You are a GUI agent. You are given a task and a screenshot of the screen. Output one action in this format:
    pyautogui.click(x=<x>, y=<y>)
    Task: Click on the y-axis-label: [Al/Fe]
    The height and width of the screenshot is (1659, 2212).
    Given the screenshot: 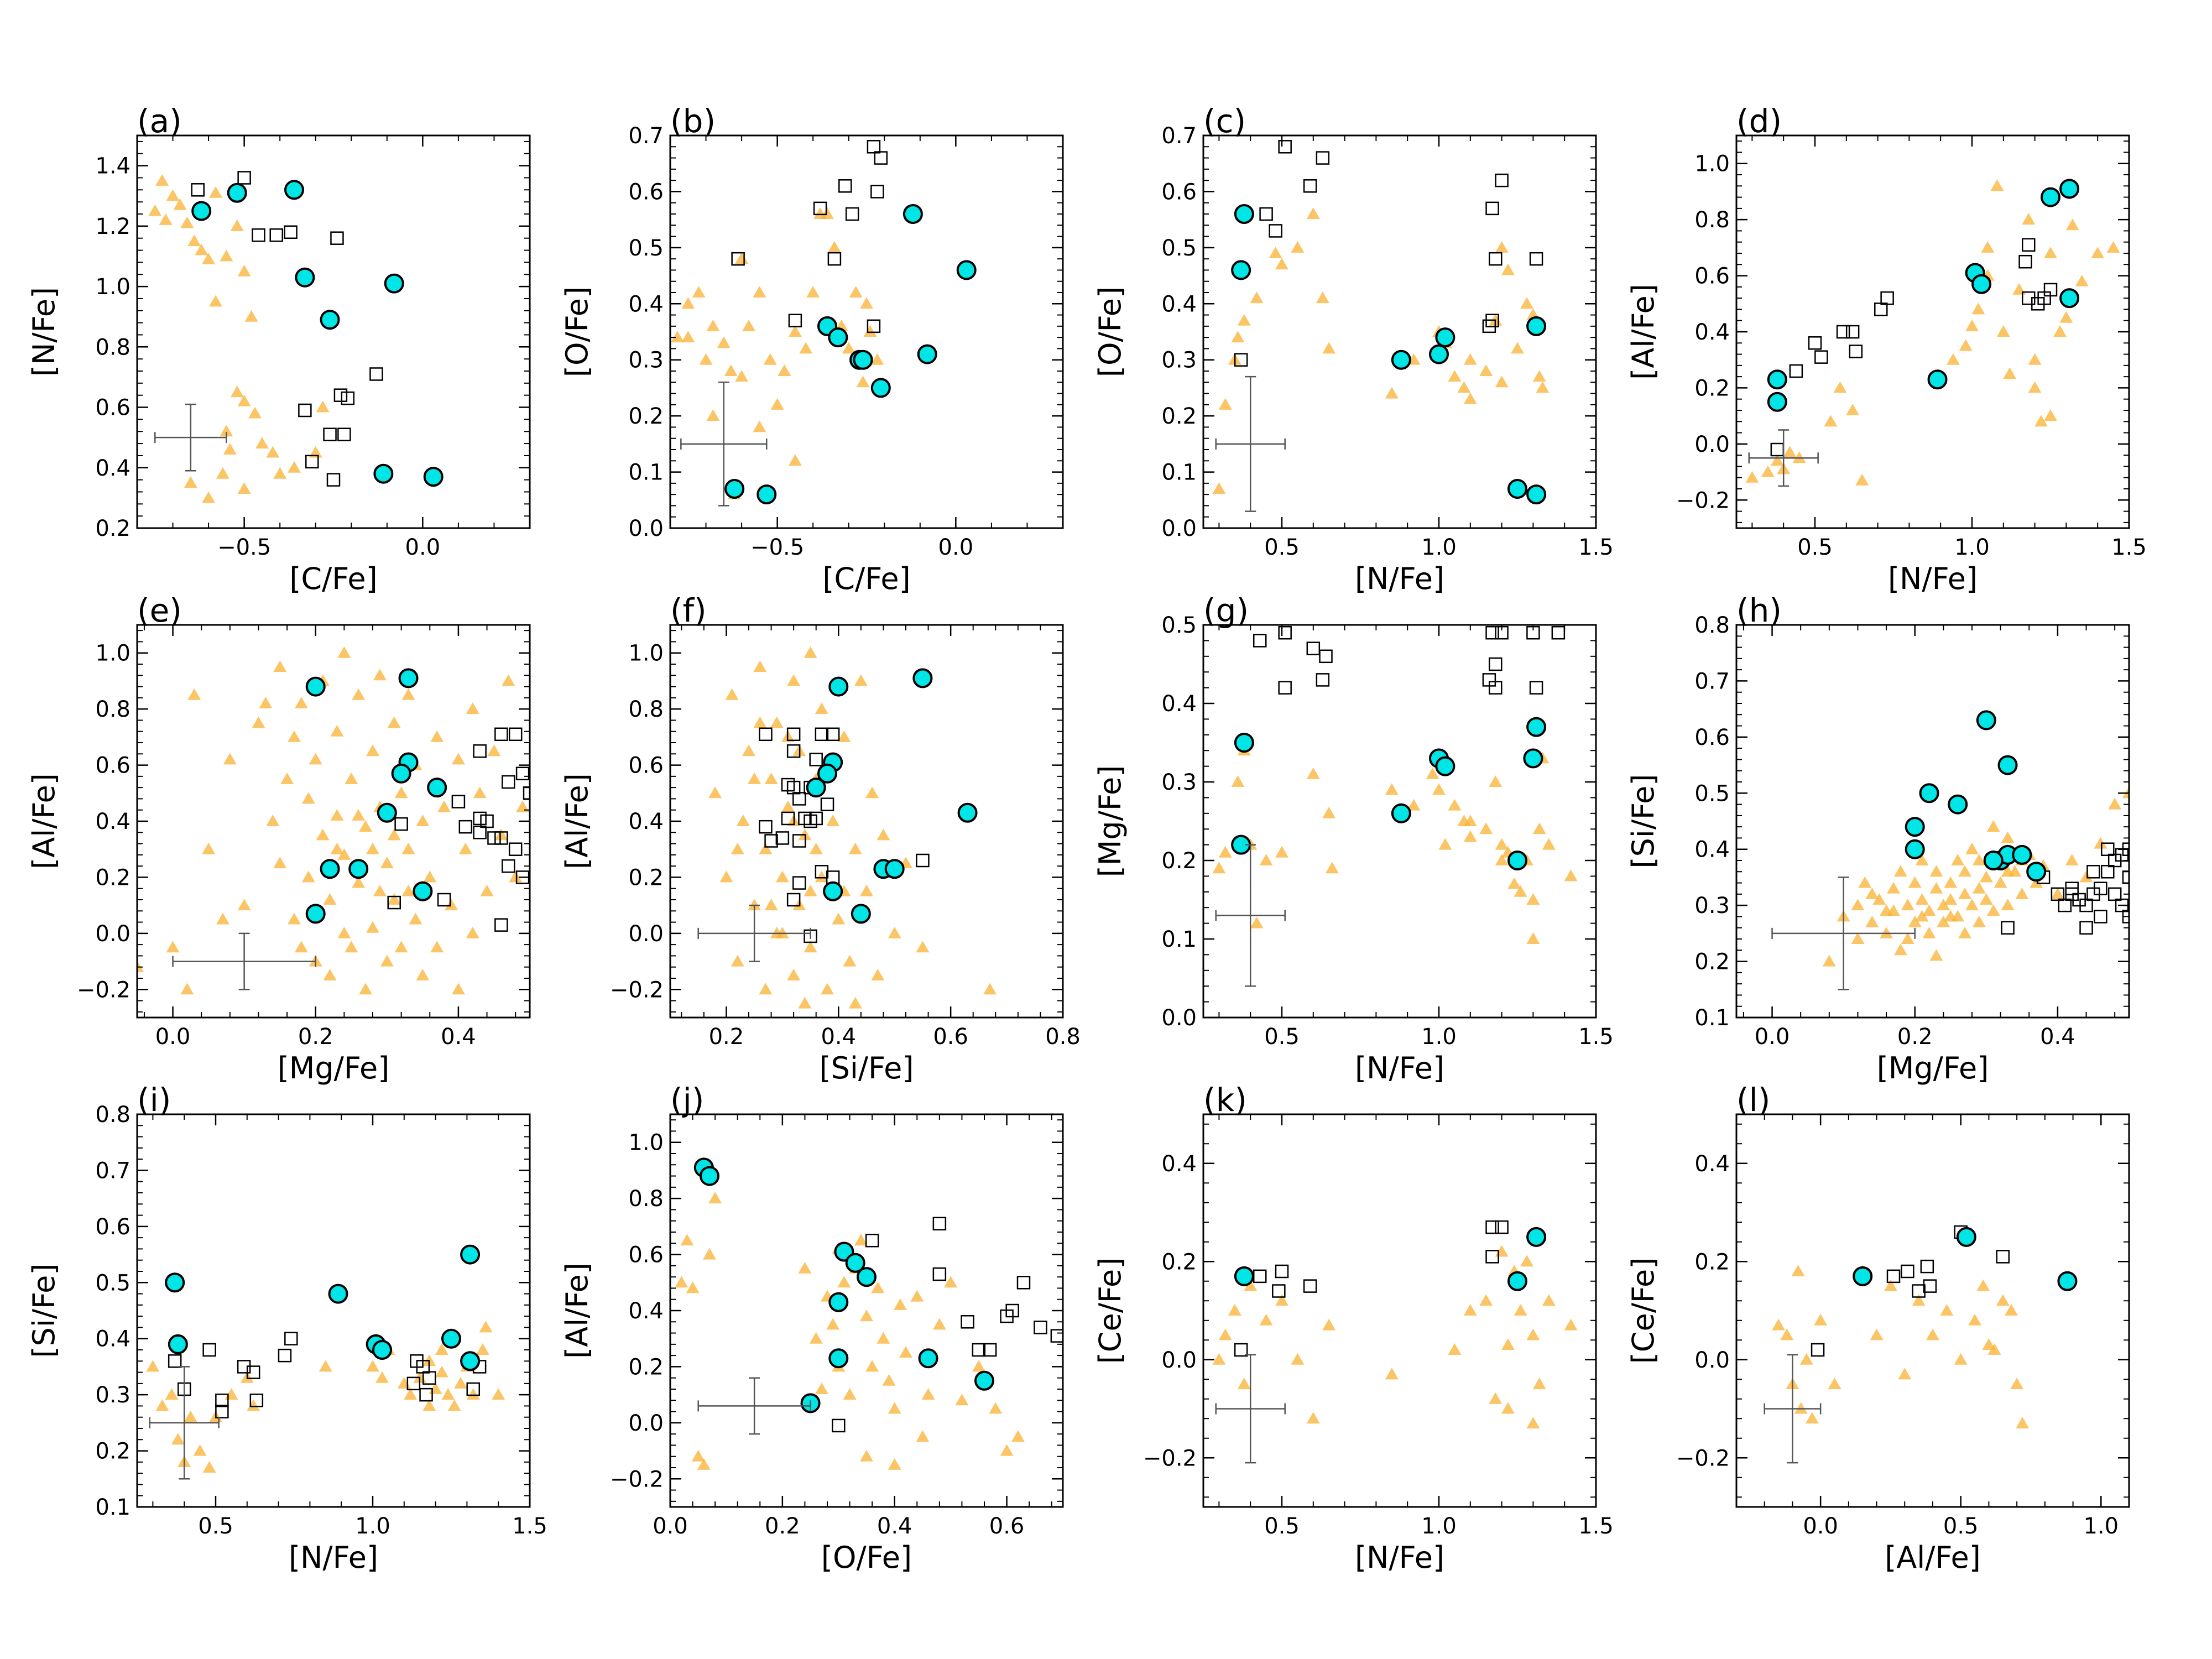 What is the action you would take?
    pyautogui.click(x=577, y=821)
    